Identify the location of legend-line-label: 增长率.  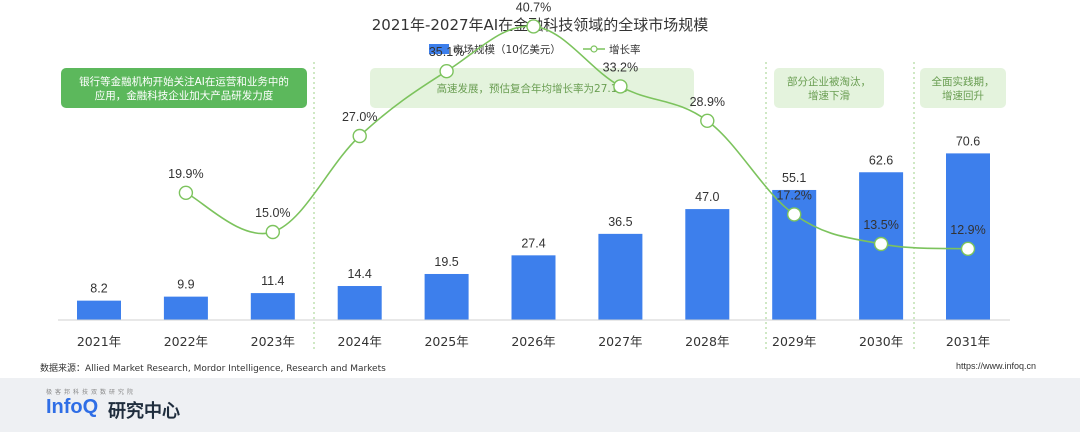
(625, 49).